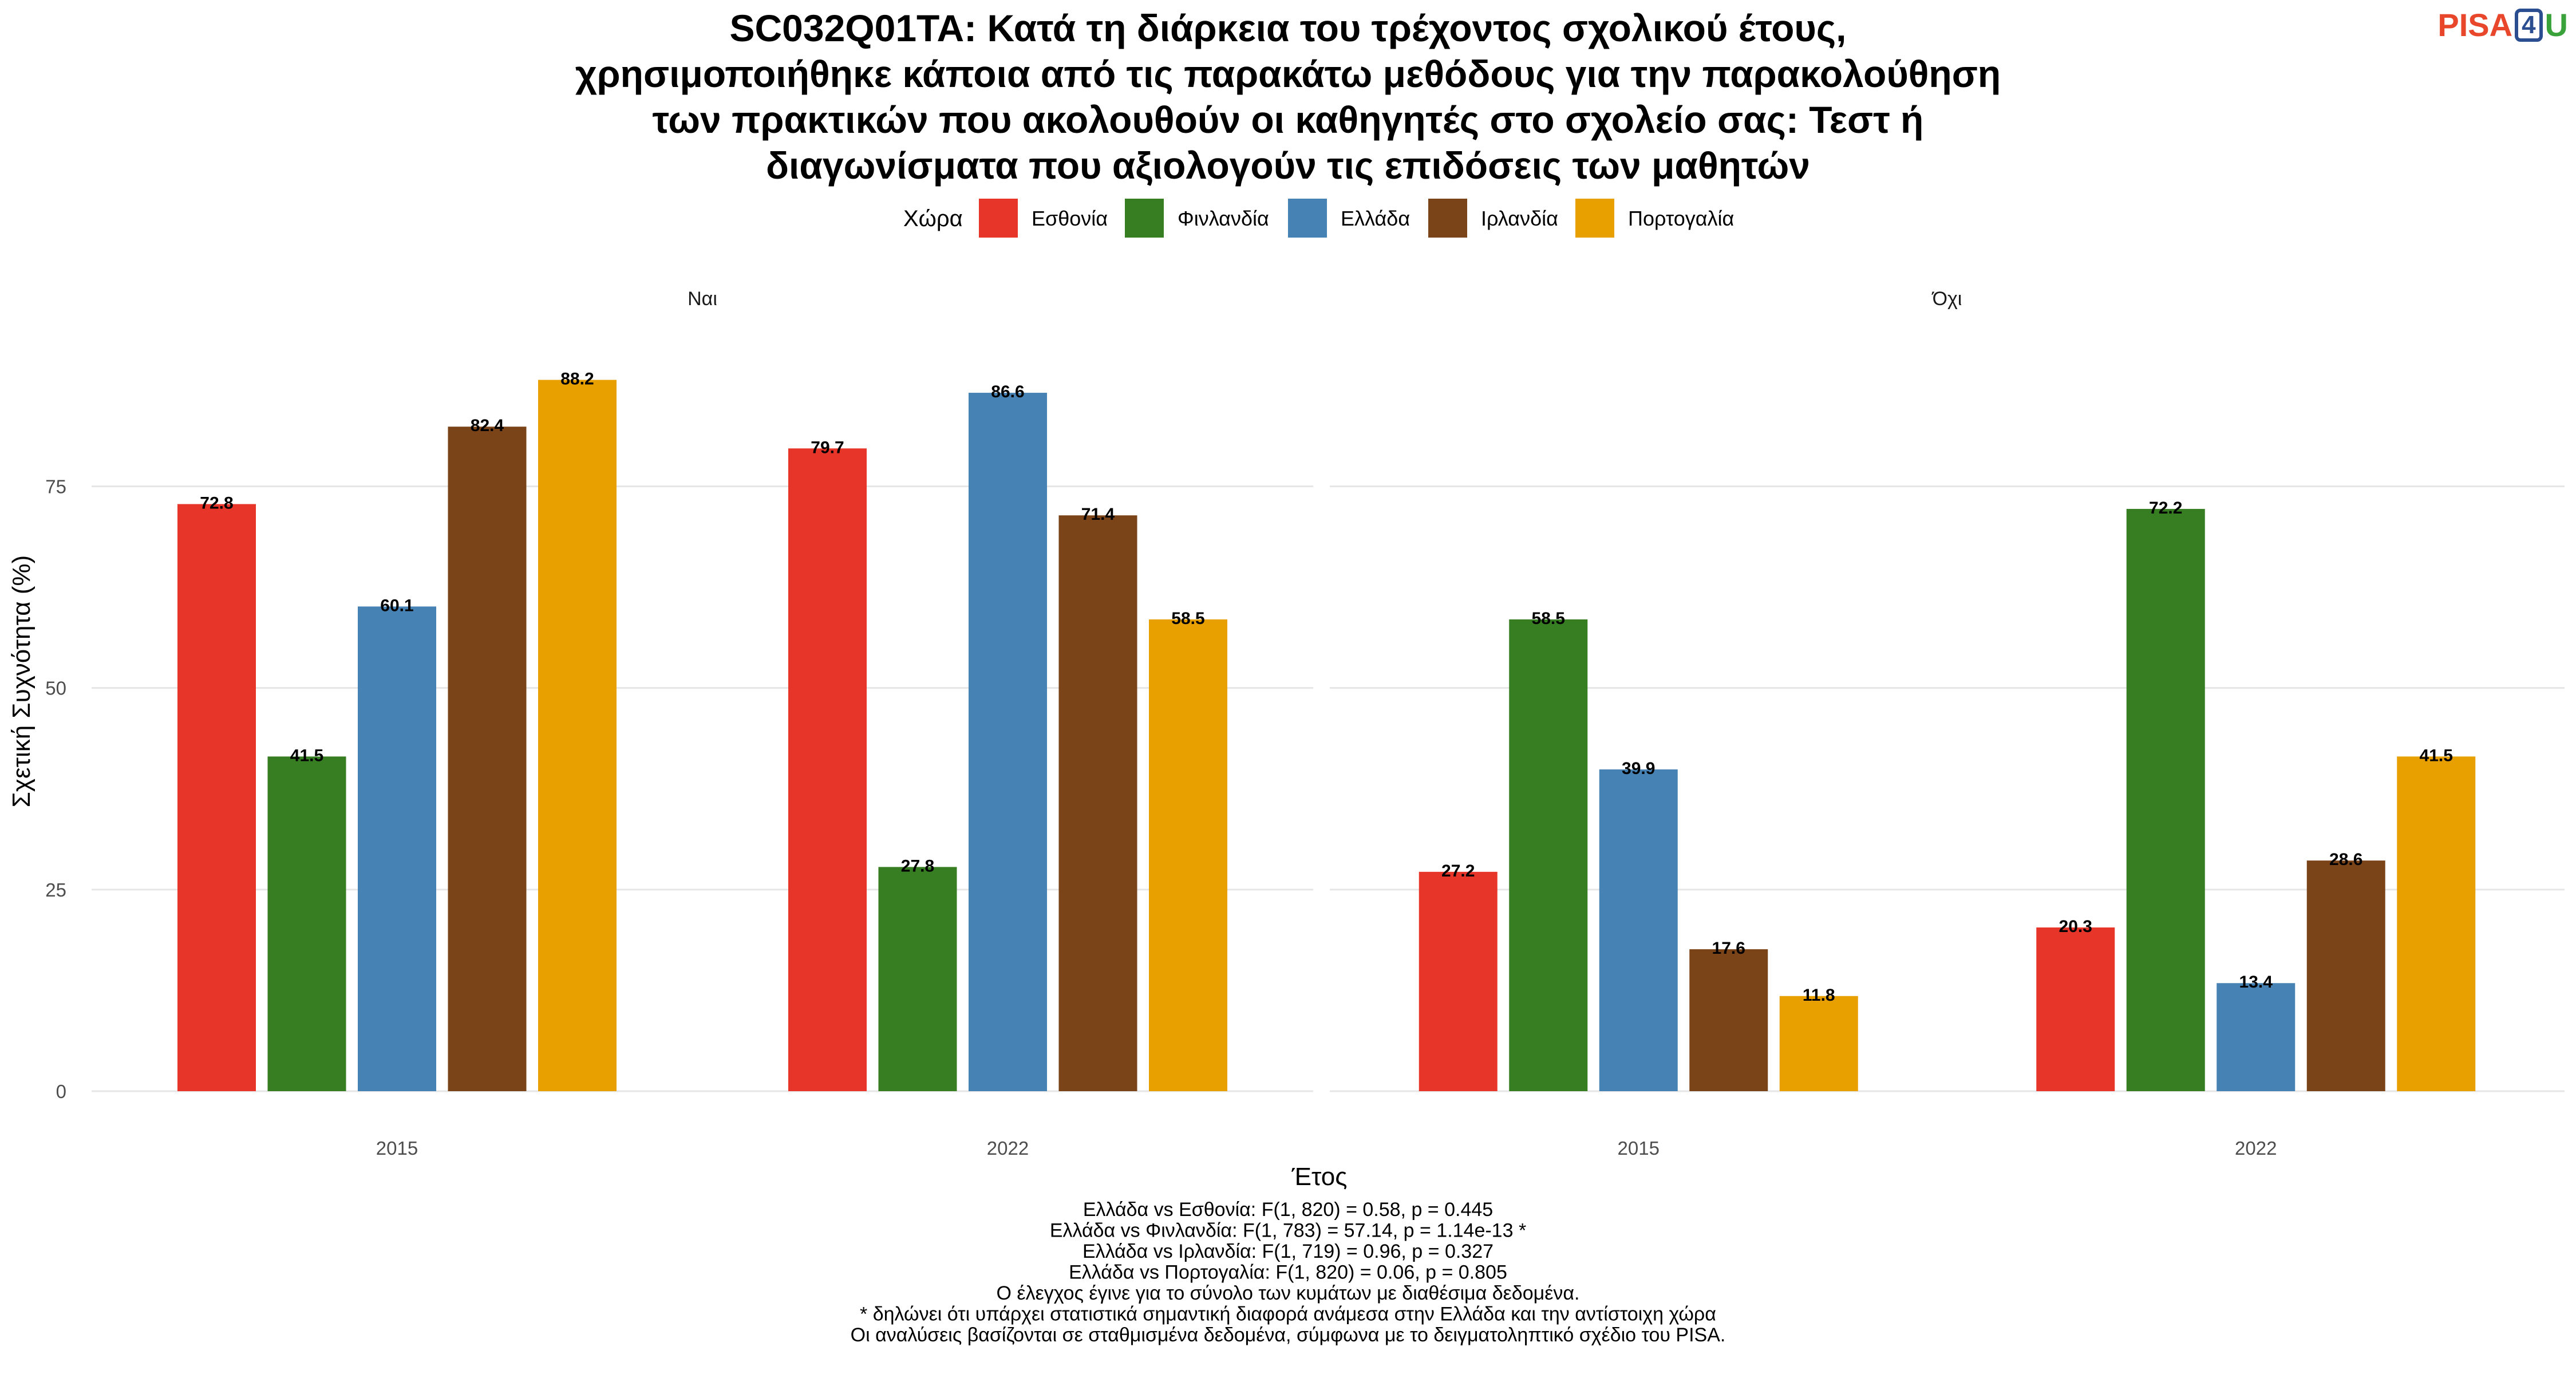 The image size is (2576, 1374). Describe the element at coordinates (577, 379) in the screenshot. I see `bar-value-label: 88.2` at that location.